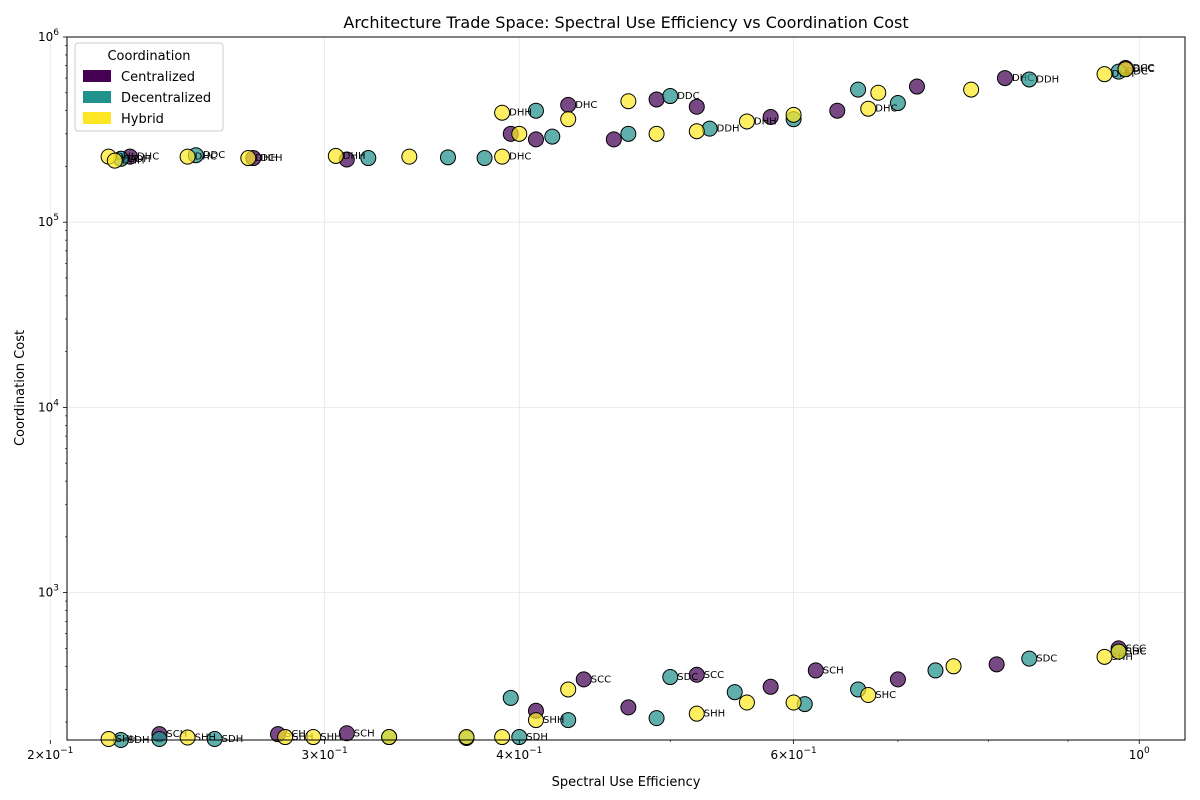  Describe the element at coordinates (166, 98) in the screenshot. I see `legend-label: Decentralized` at that location.